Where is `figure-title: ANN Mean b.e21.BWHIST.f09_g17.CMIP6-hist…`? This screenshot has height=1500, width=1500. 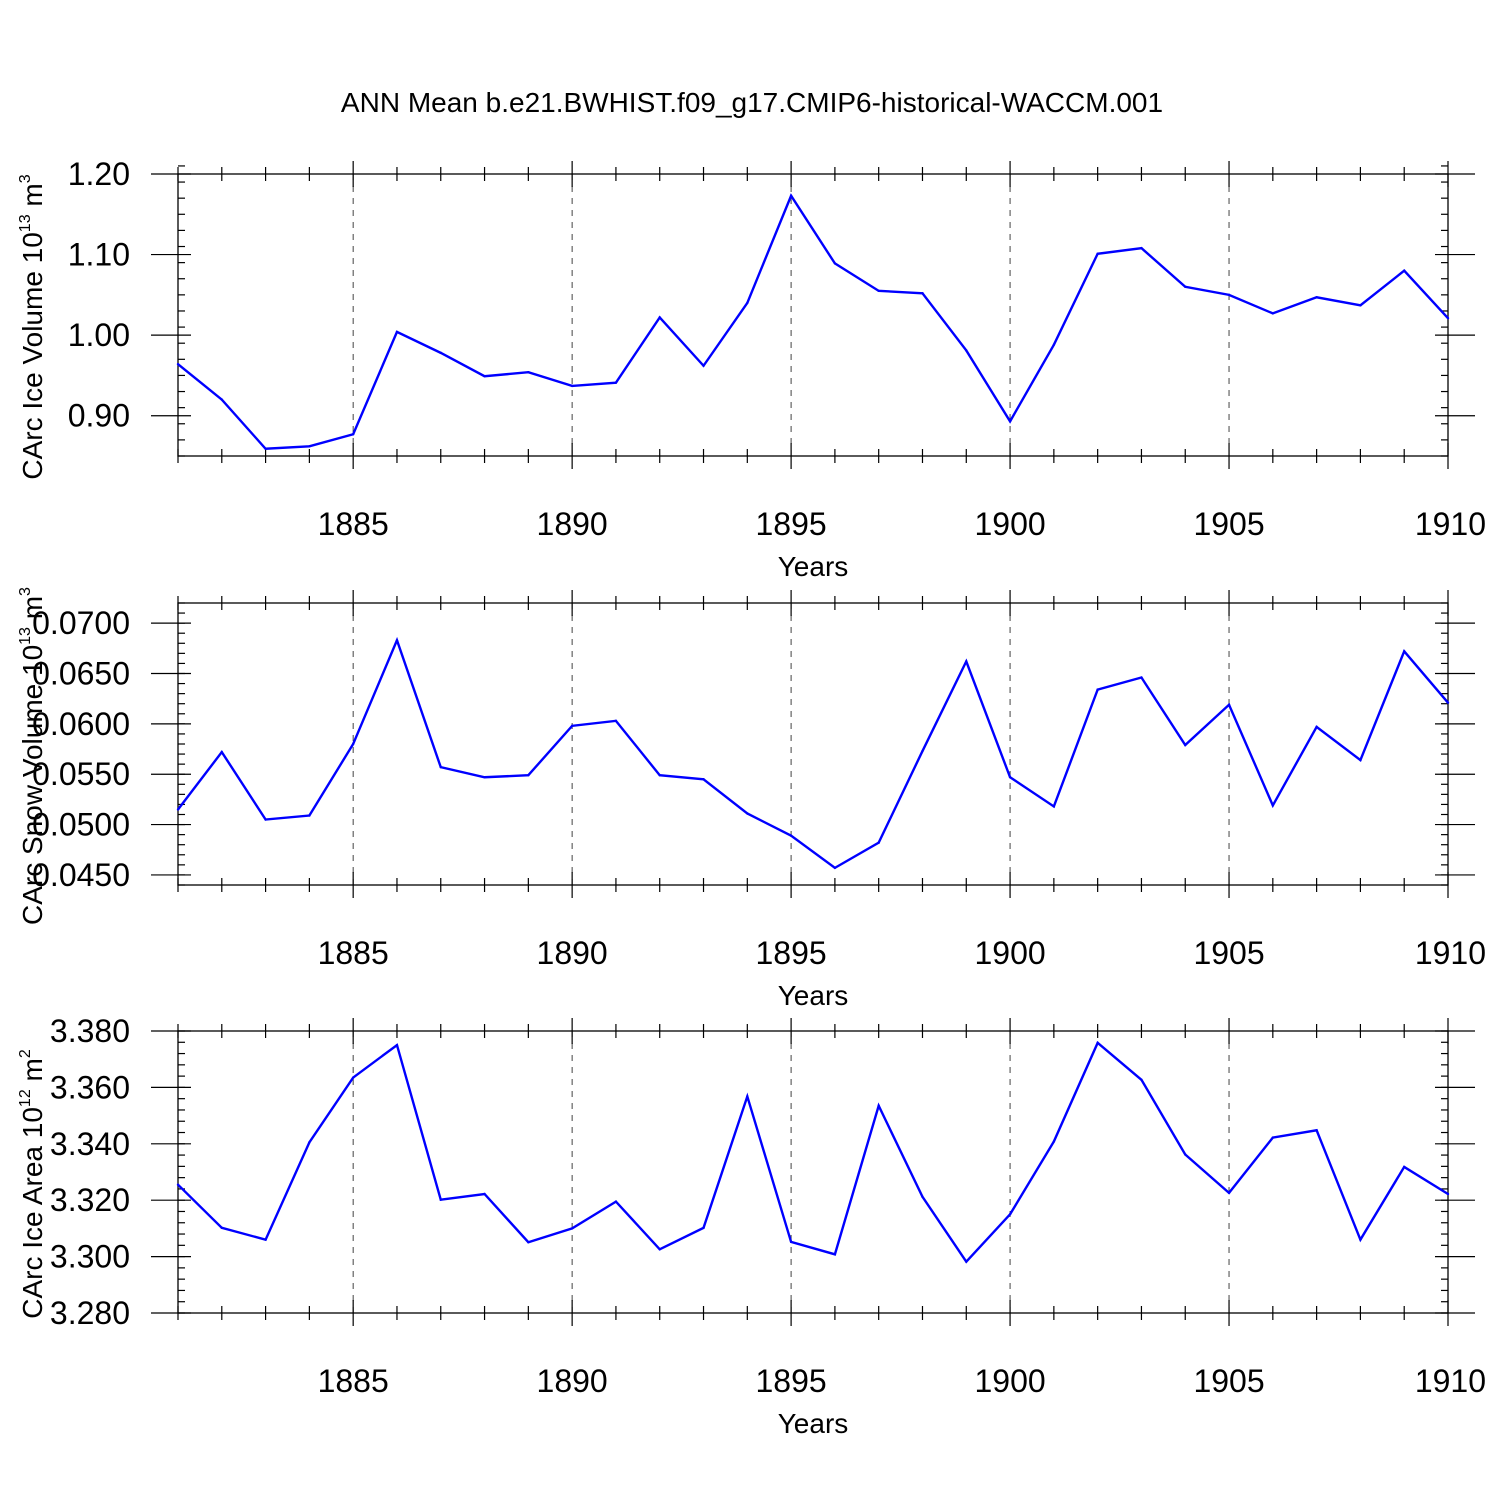
figure-title: ANN Mean b.e21.BWHIST.f09_g17.CMIP6-hist… is located at coordinates (752, 102).